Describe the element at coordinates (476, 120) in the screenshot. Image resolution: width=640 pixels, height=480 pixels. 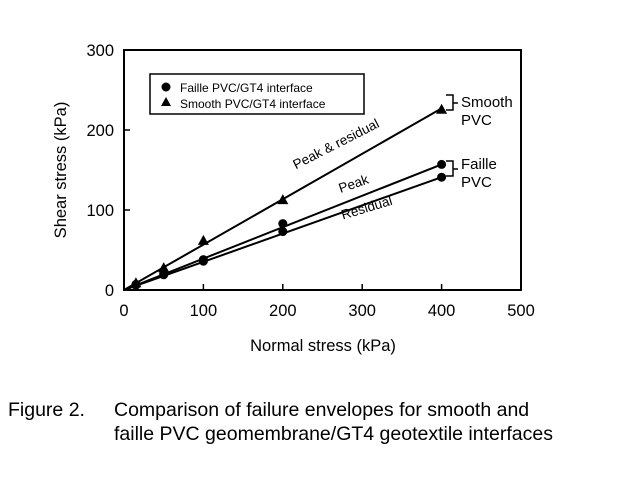
I see `smooth-annotation-line2: PVC` at that location.